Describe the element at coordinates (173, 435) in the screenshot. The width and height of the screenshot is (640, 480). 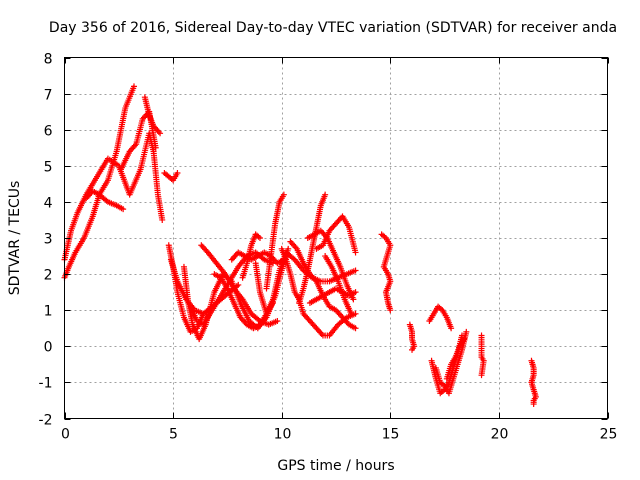
I see `x-tick-label: 5` at that location.